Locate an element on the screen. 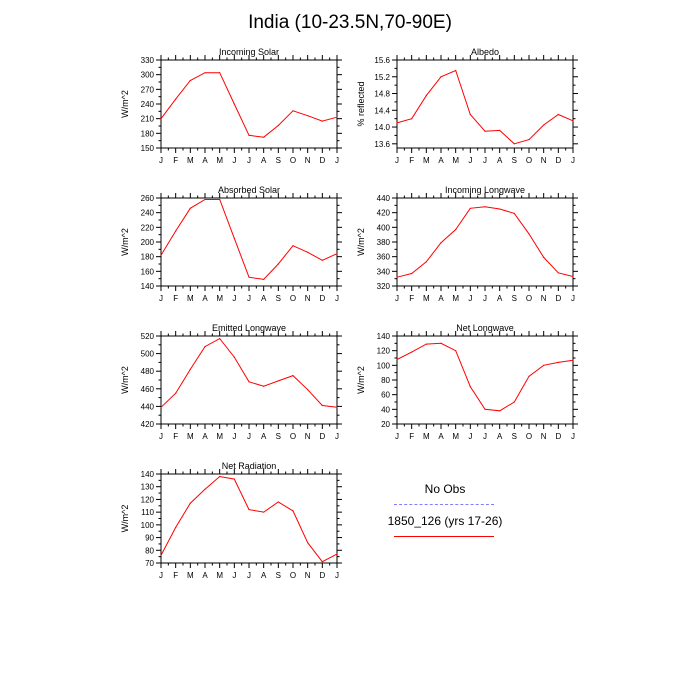 The height and width of the screenshot is (700, 700). albedo-ytick-label: 14.0 is located at coordinates (382, 127).